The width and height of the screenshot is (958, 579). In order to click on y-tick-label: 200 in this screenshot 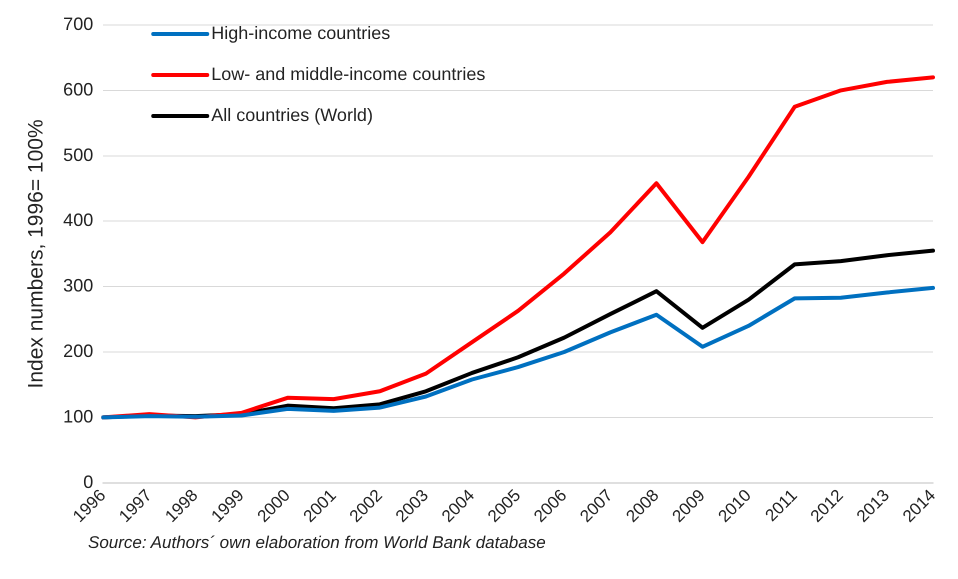, I will do `click(78, 350)`.